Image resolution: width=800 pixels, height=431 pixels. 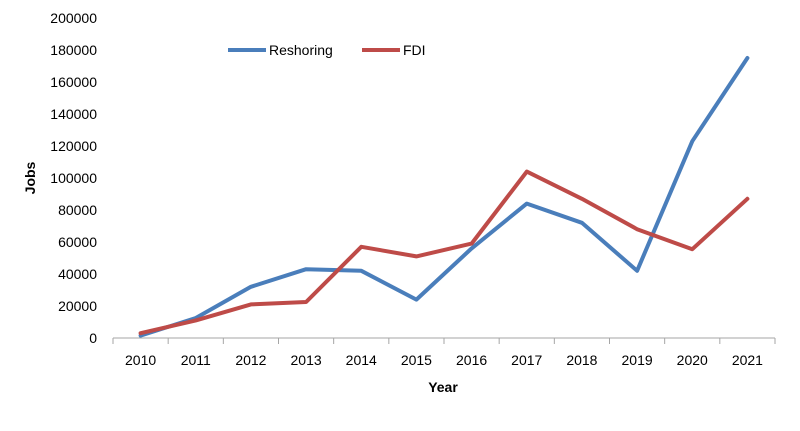 What do you see at coordinates (361, 360) in the screenshot?
I see `x-tick-label: 2014` at bounding box center [361, 360].